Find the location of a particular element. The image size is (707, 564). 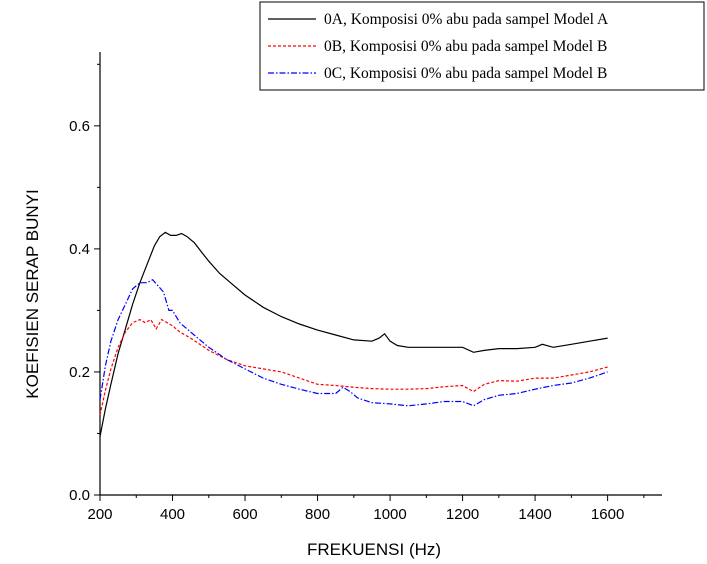

x-tick-label: 400 is located at coordinates (172, 514).